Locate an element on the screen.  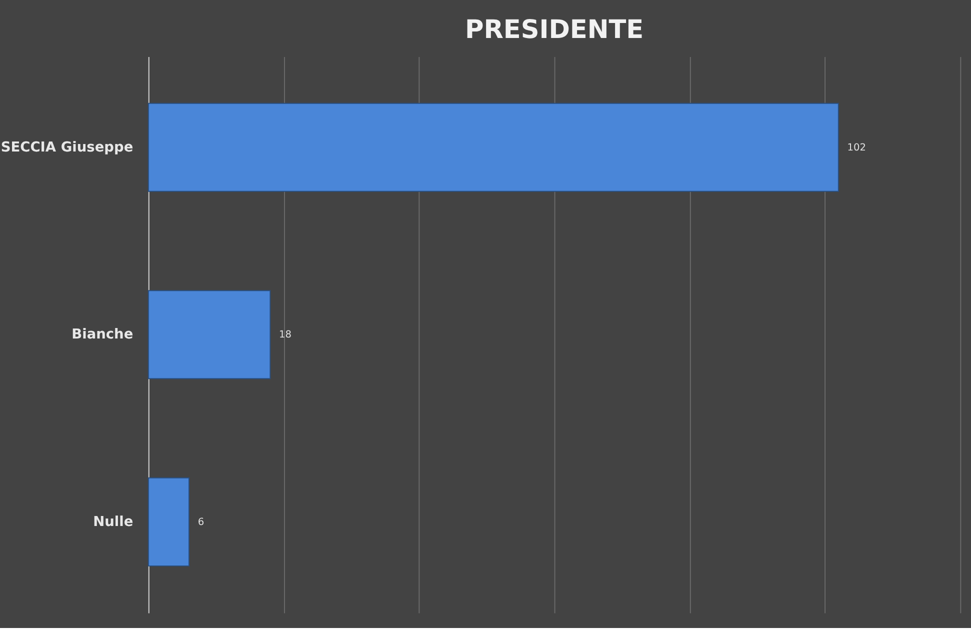
y-tick-label: SECCIA Giuseppe is located at coordinates (67, 147).